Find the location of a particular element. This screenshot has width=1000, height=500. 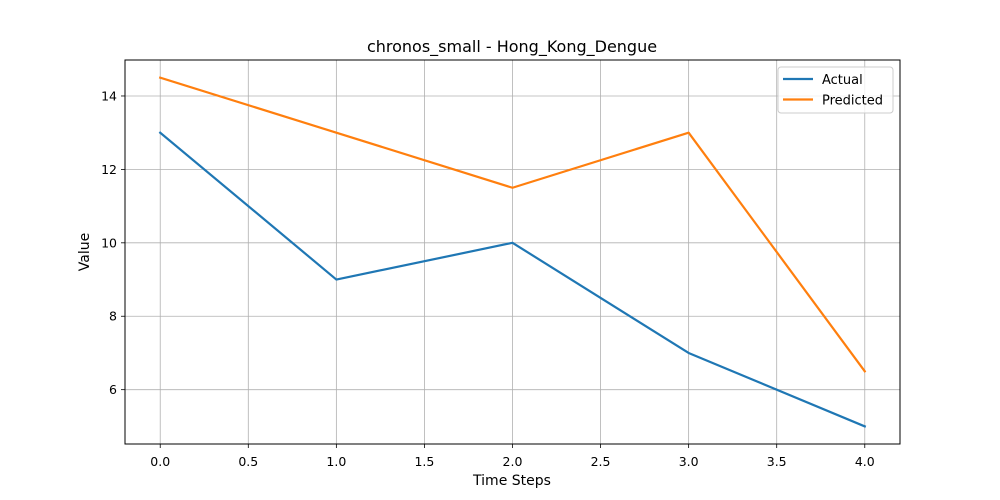

y-tick-label: 12 is located at coordinates (109, 169).